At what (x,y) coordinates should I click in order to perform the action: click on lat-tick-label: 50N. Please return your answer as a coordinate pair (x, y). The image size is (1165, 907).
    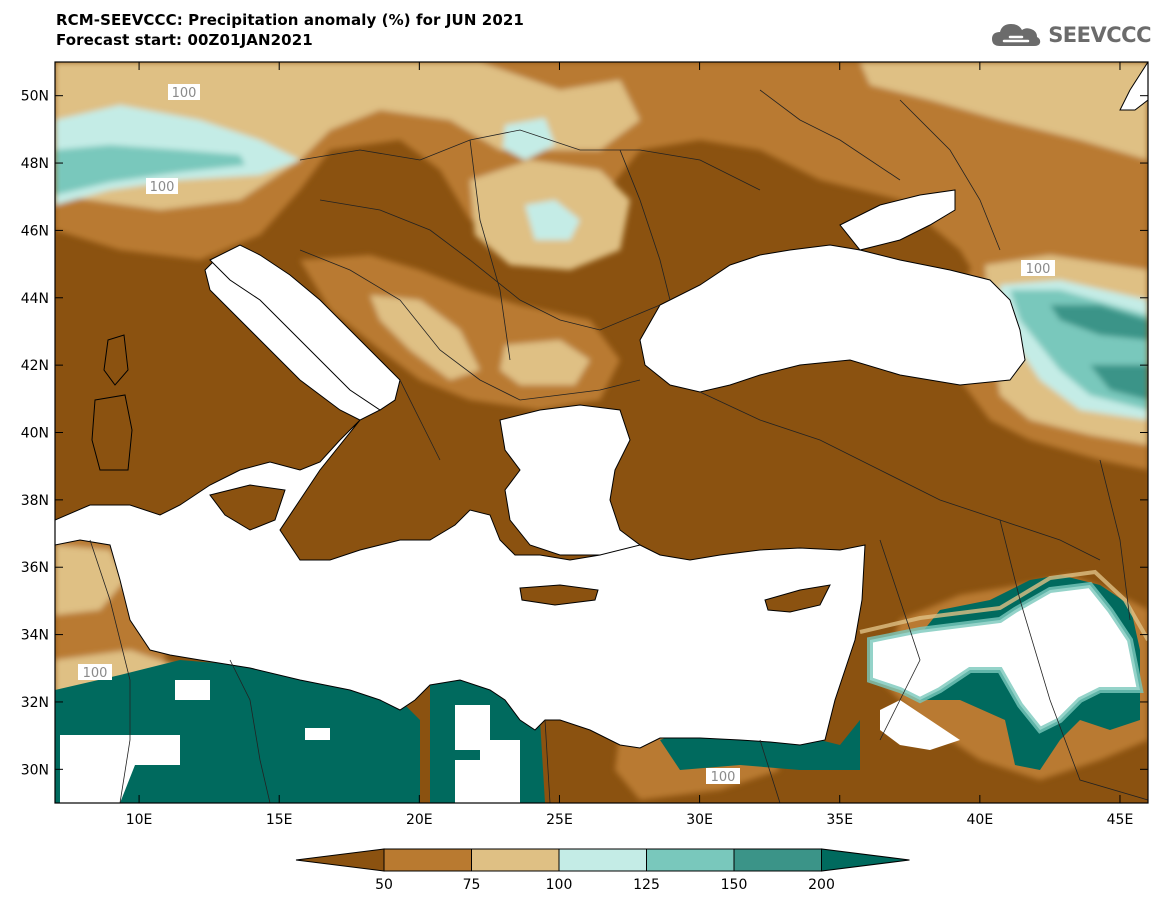
    Looking at the image, I should click on (35, 97).